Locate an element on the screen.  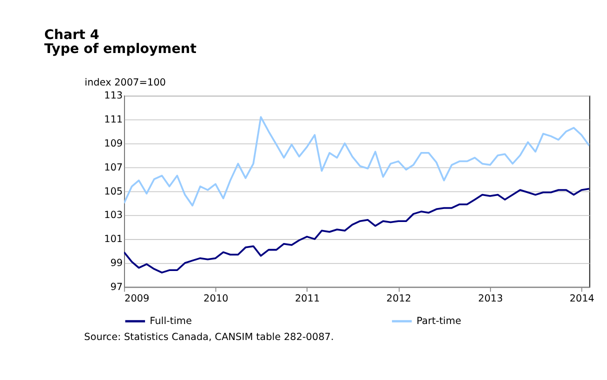
chart-subtitle: Type of employment is located at coordinates (121, 49).